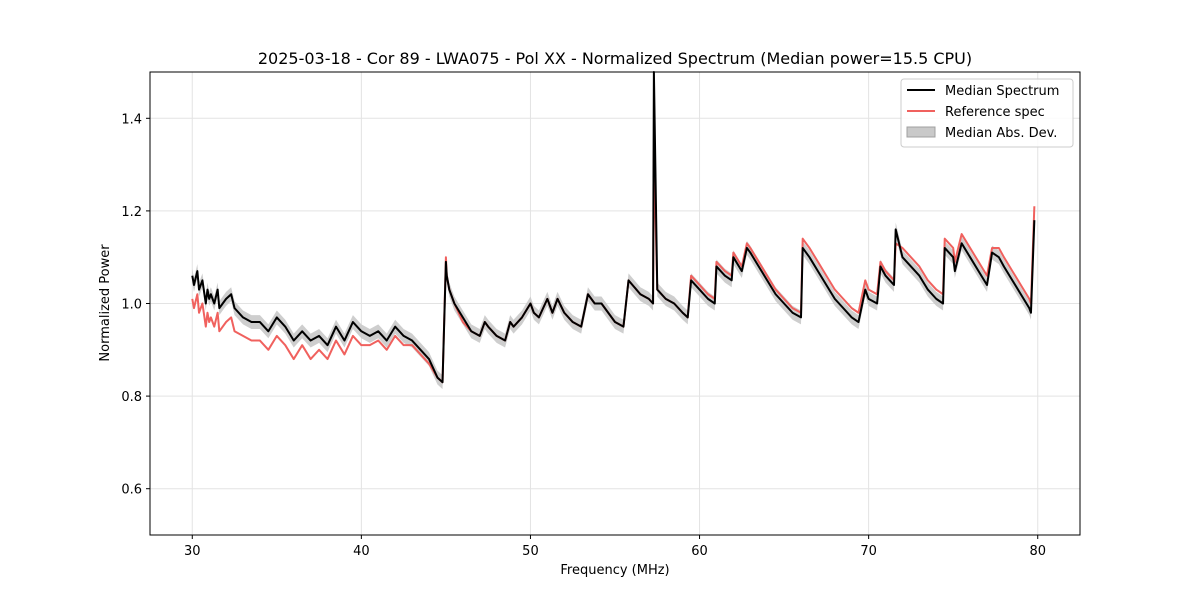 The image size is (1200, 600). What do you see at coordinates (615, 547) in the screenshot?
I see `x-axis-ticks: 30 40 50 60 70 80` at bounding box center [615, 547].